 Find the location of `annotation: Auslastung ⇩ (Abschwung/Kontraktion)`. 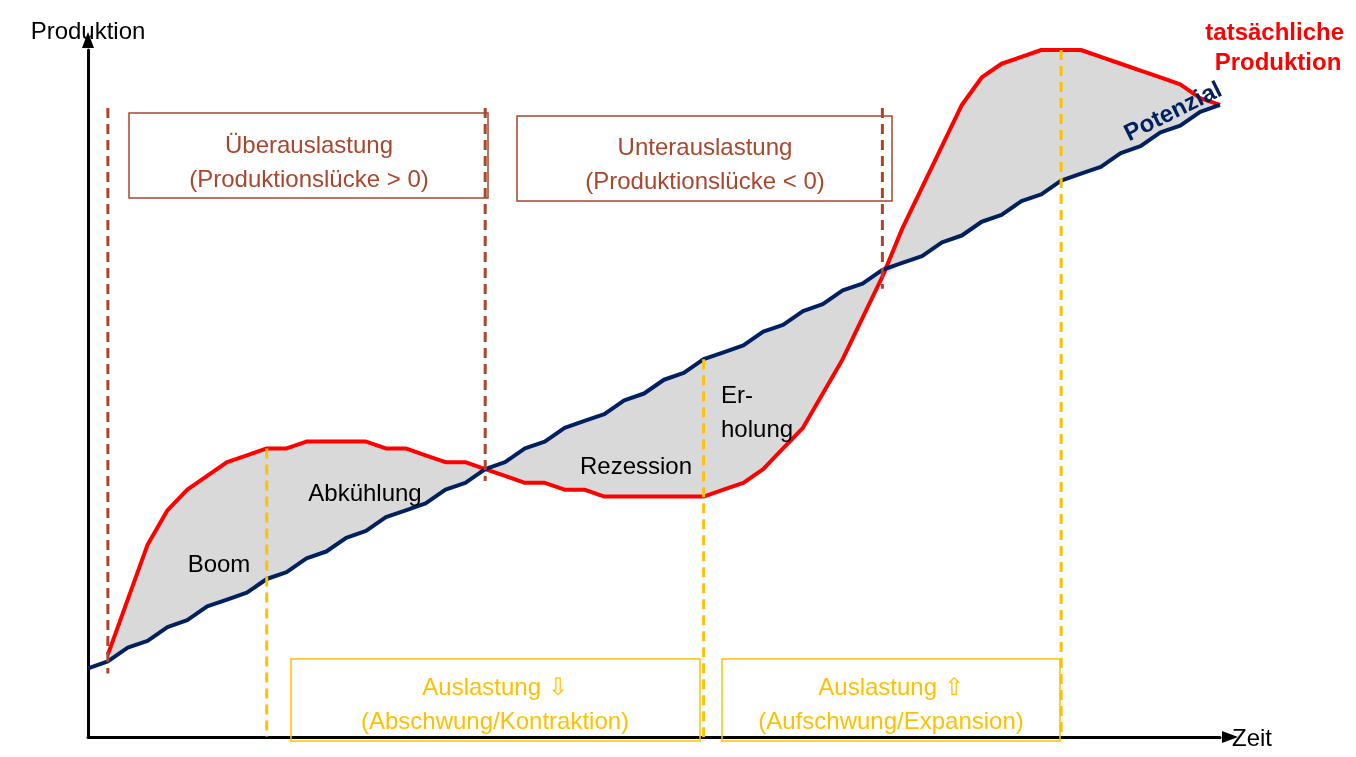

annotation: Auslastung ⇩ (Abschwung/Kontraktion) is located at coordinates (495, 703).